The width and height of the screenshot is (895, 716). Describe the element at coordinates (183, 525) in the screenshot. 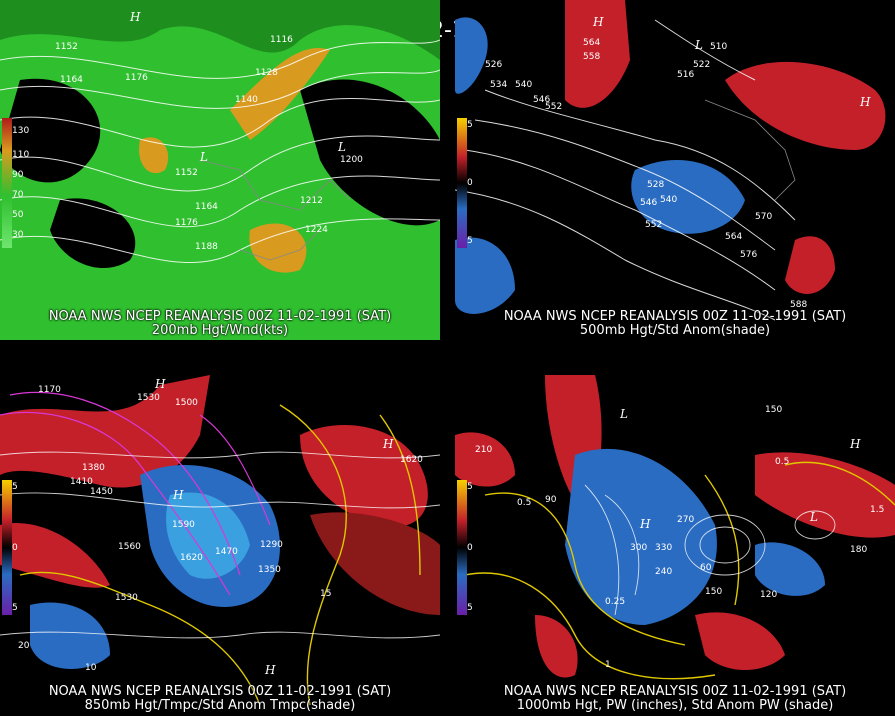

I see `contour-label: 1590` at that location.